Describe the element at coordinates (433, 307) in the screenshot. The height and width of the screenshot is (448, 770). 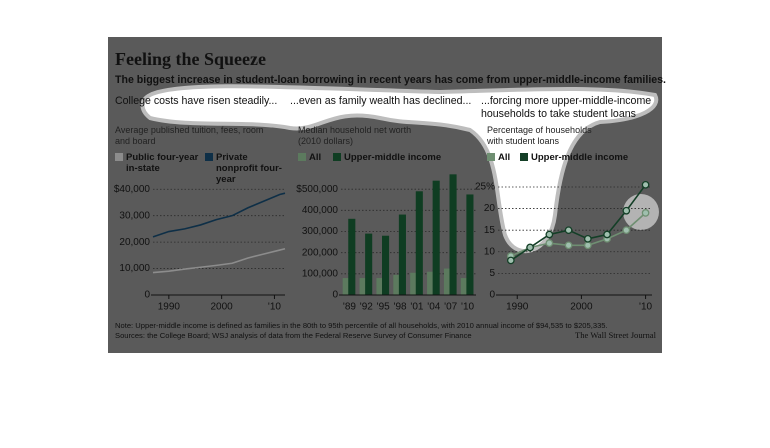
I see `x-tick-label: '04` at that location.